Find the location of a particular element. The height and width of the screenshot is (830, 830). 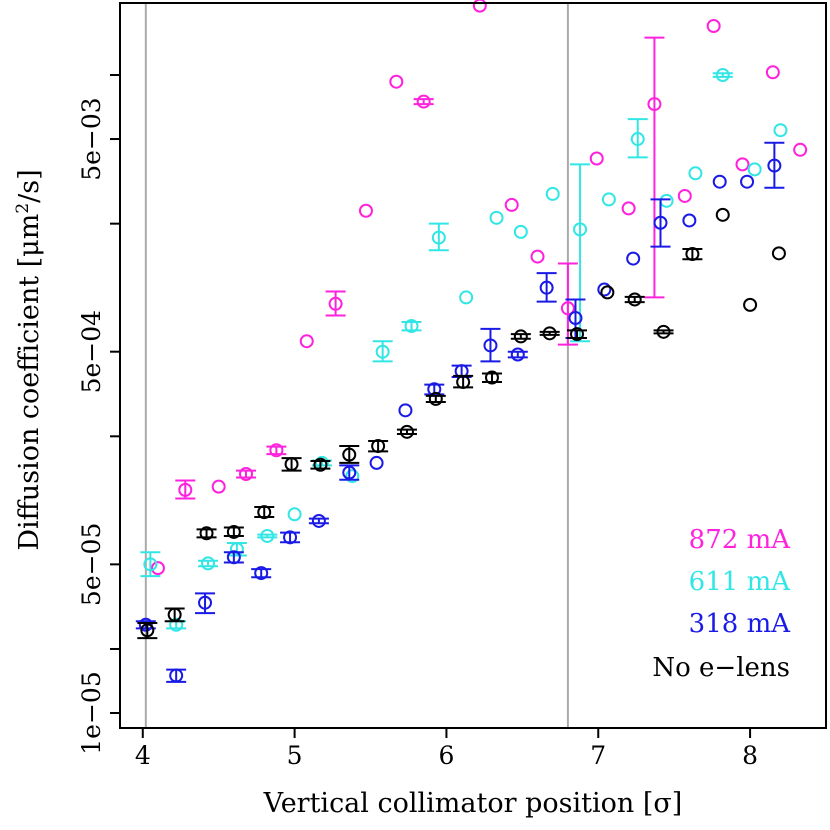

y-axis-title: Diffusion coefficient [μm2/s] is located at coordinates (29, 359).